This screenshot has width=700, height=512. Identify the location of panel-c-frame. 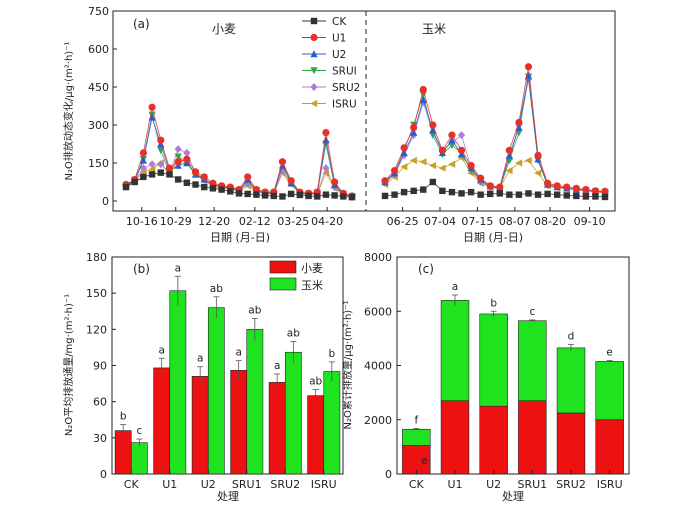
(513, 365).